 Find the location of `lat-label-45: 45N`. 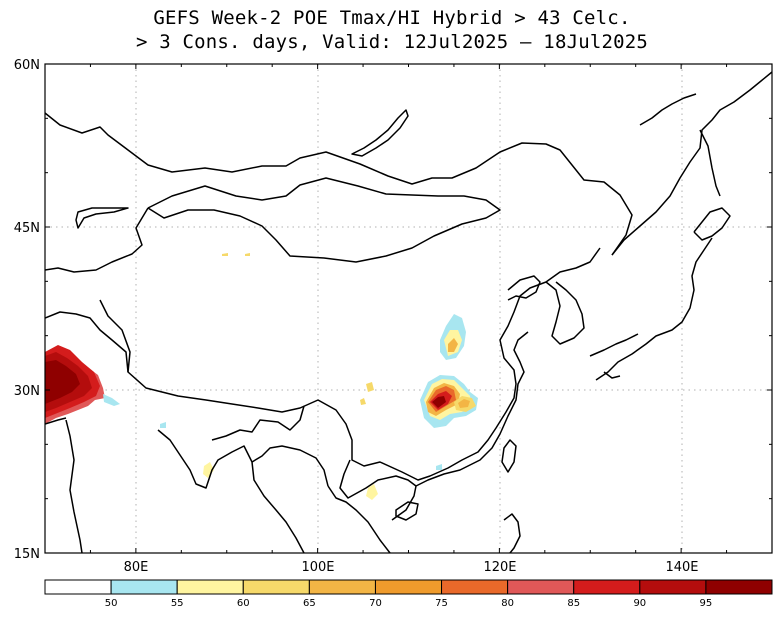

lat-label-45: 45N is located at coordinates (27, 228).